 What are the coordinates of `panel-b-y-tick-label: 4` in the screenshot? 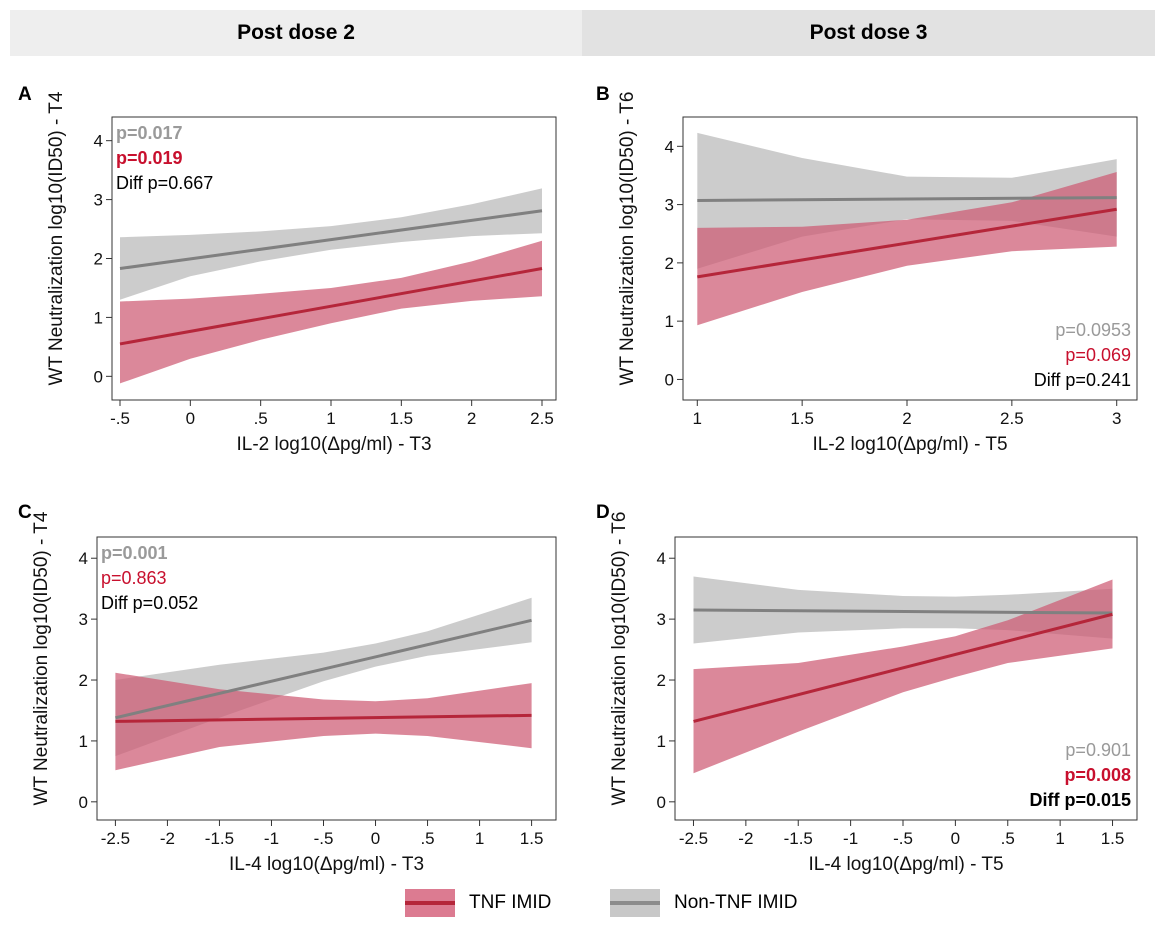 It's located at (669, 146).